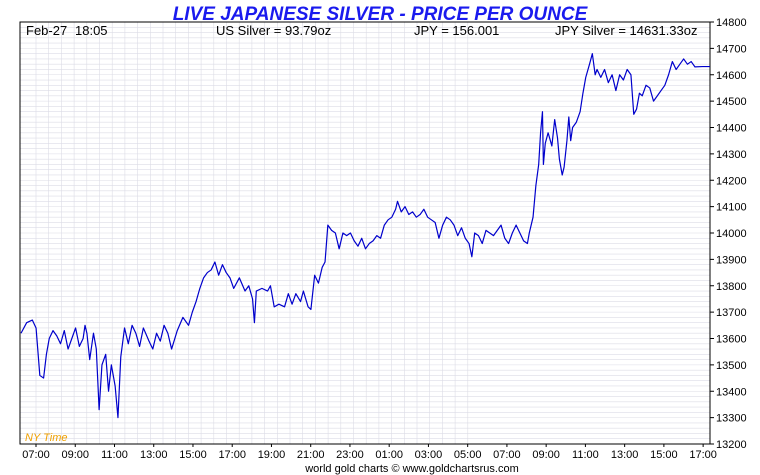 This screenshot has width=760, height=475. Describe the element at coordinates (731, 392) in the screenshot. I see `y-tick-label: 13400` at that location.